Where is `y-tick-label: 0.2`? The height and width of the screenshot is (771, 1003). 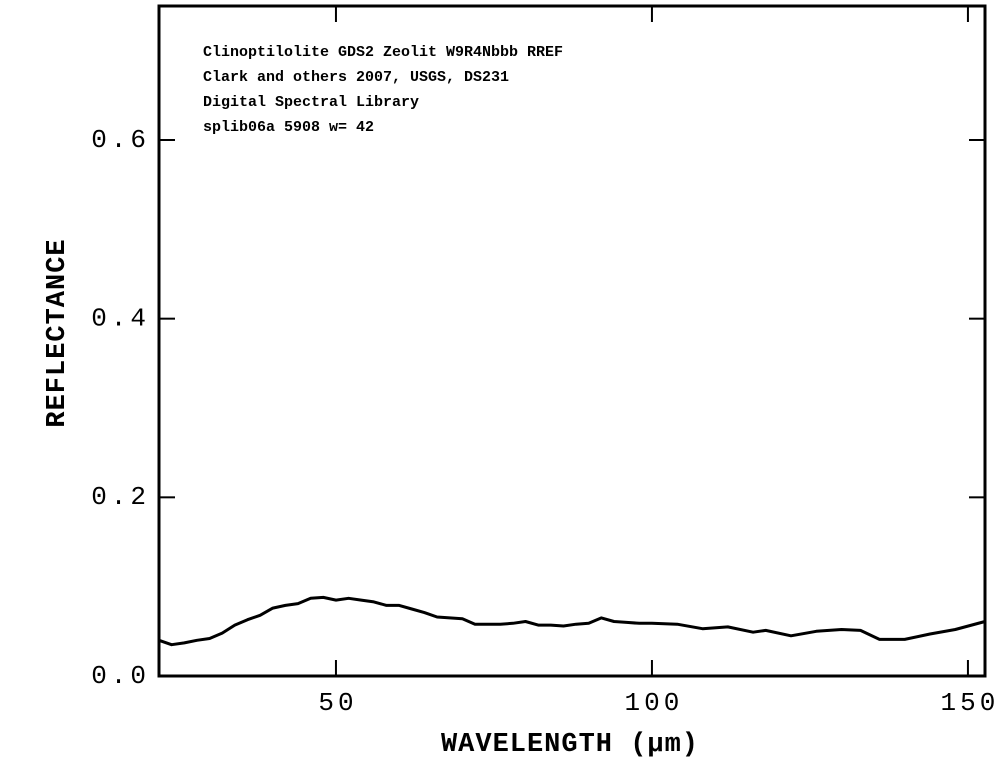
y-tick-label: 0.2 is located at coordinates (120, 497).